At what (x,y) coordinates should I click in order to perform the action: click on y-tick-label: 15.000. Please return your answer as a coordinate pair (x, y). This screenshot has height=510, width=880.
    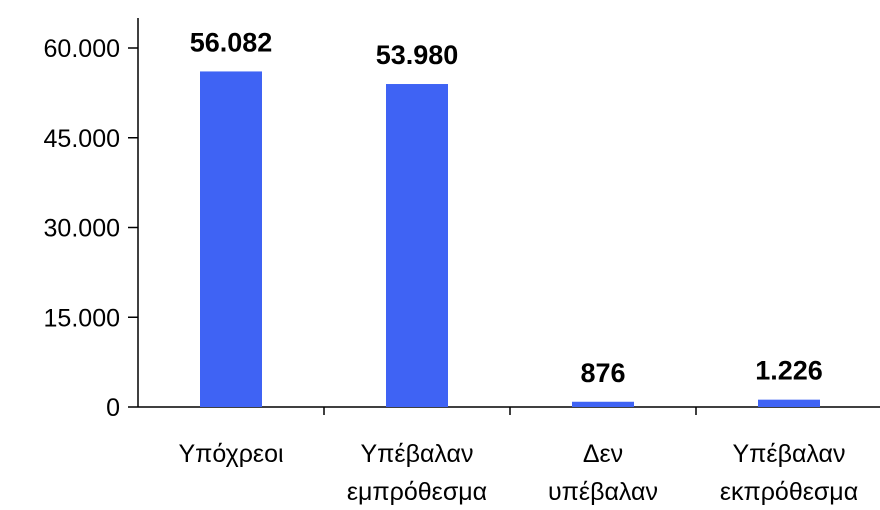
    Looking at the image, I should click on (82, 318).